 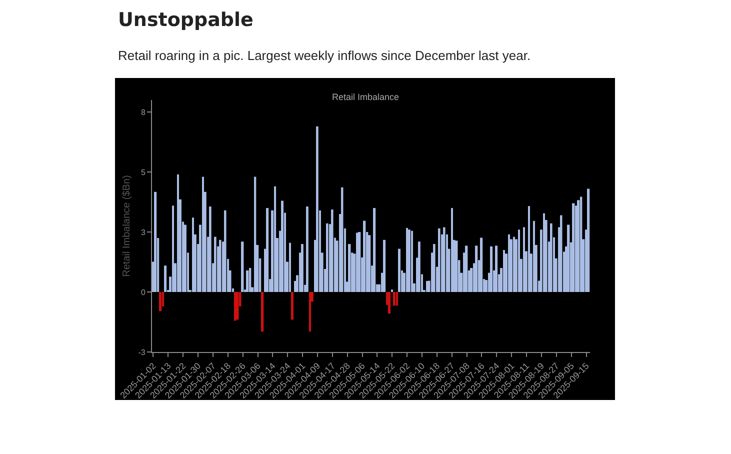 I want to click on y-axis-title: Retail Imbalance ($Bn), so click(x=126, y=226).